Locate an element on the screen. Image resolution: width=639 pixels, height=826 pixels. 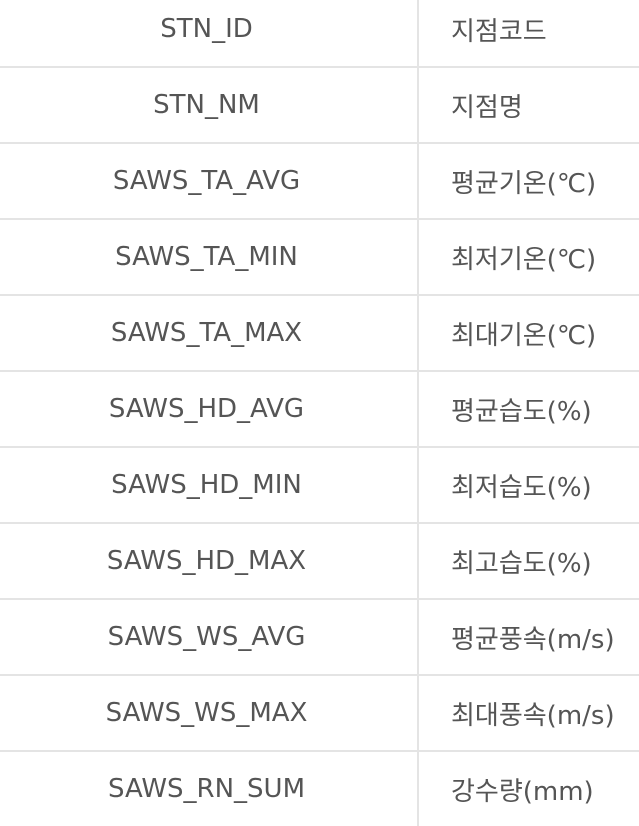
field-code-cell: SAWS_TA_MAX is located at coordinates (209, 333).